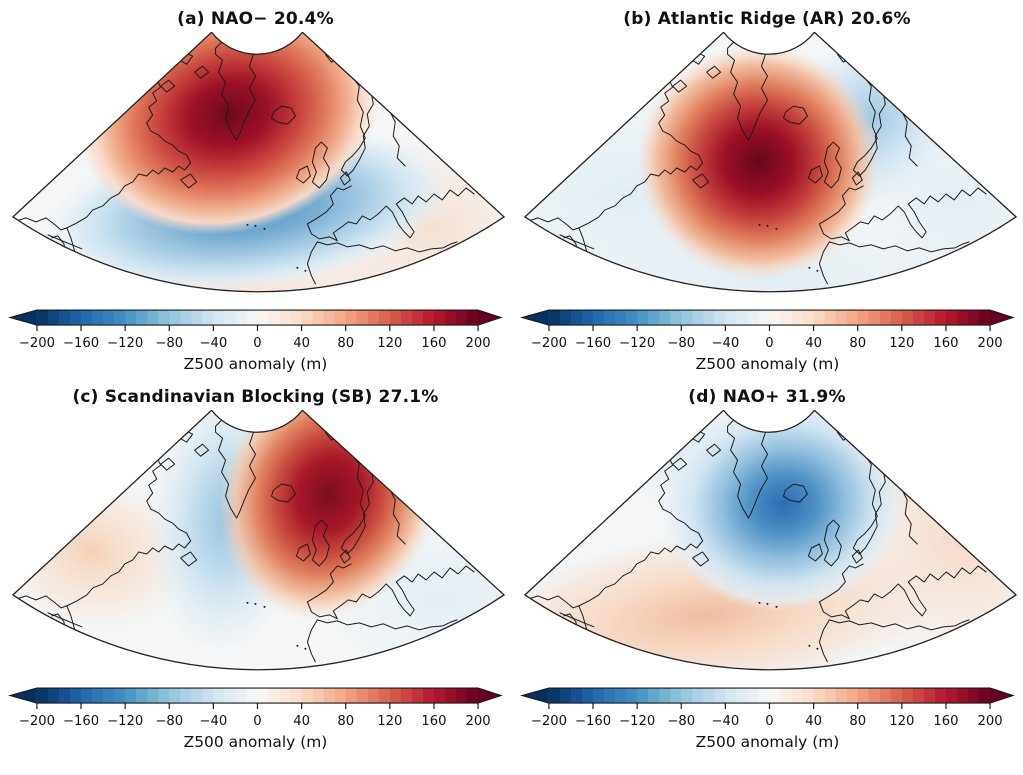 The width and height of the screenshot is (1023, 775). I want to click on panel-title-a: (a) NAO− 20.4%, so click(255, 19).